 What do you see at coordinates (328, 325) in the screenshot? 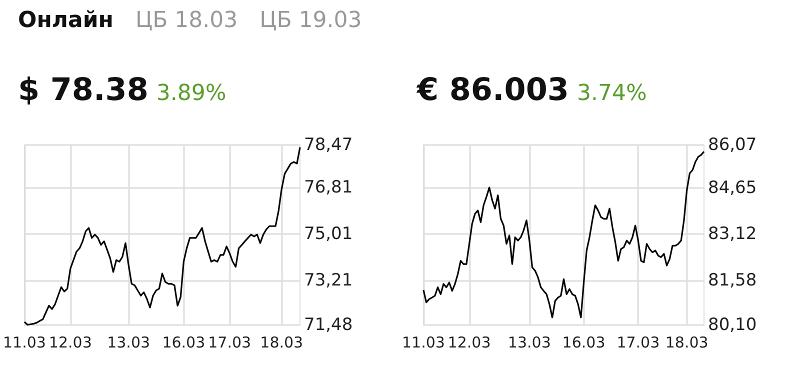
I see `y-tick-label: 71,48` at bounding box center [328, 325].